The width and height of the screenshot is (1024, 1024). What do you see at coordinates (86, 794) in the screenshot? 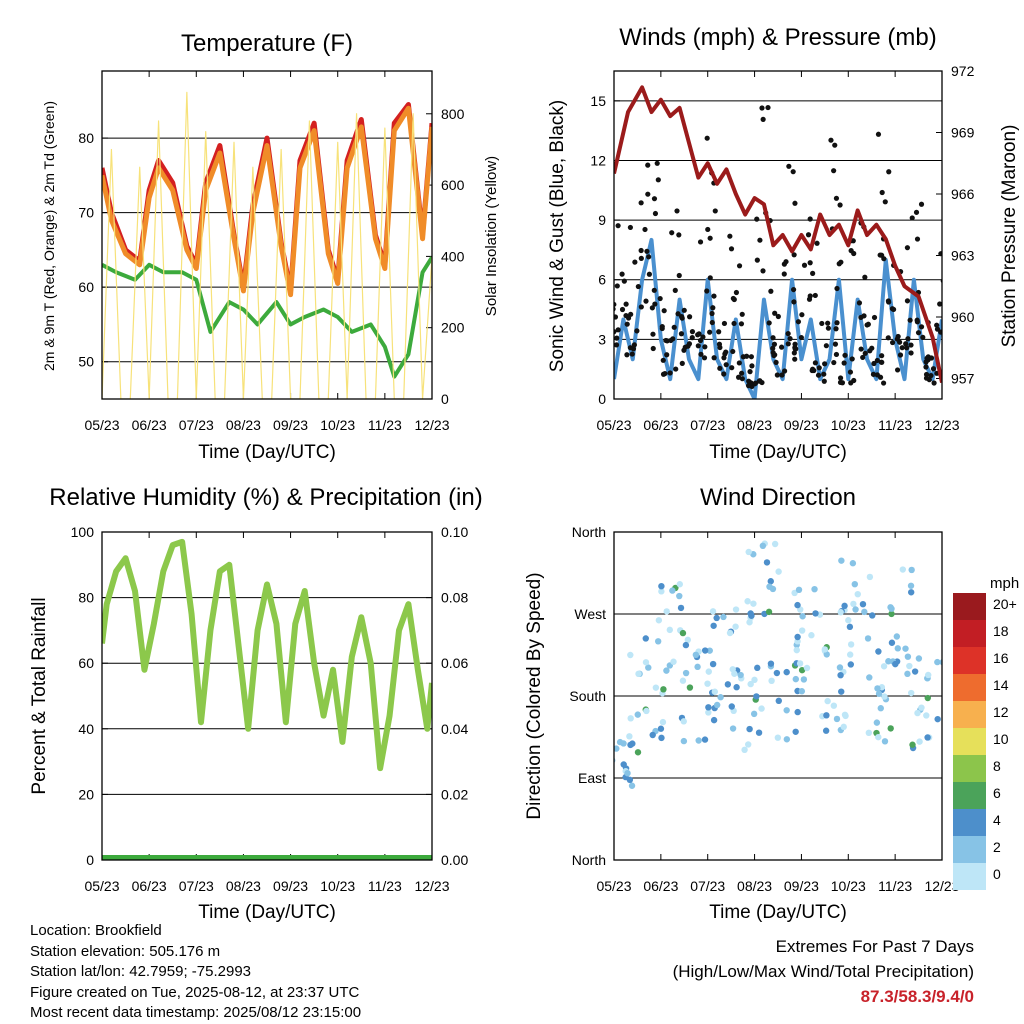
I see `humidity-y-tick-label: 20` at bounding box center [86, 794].